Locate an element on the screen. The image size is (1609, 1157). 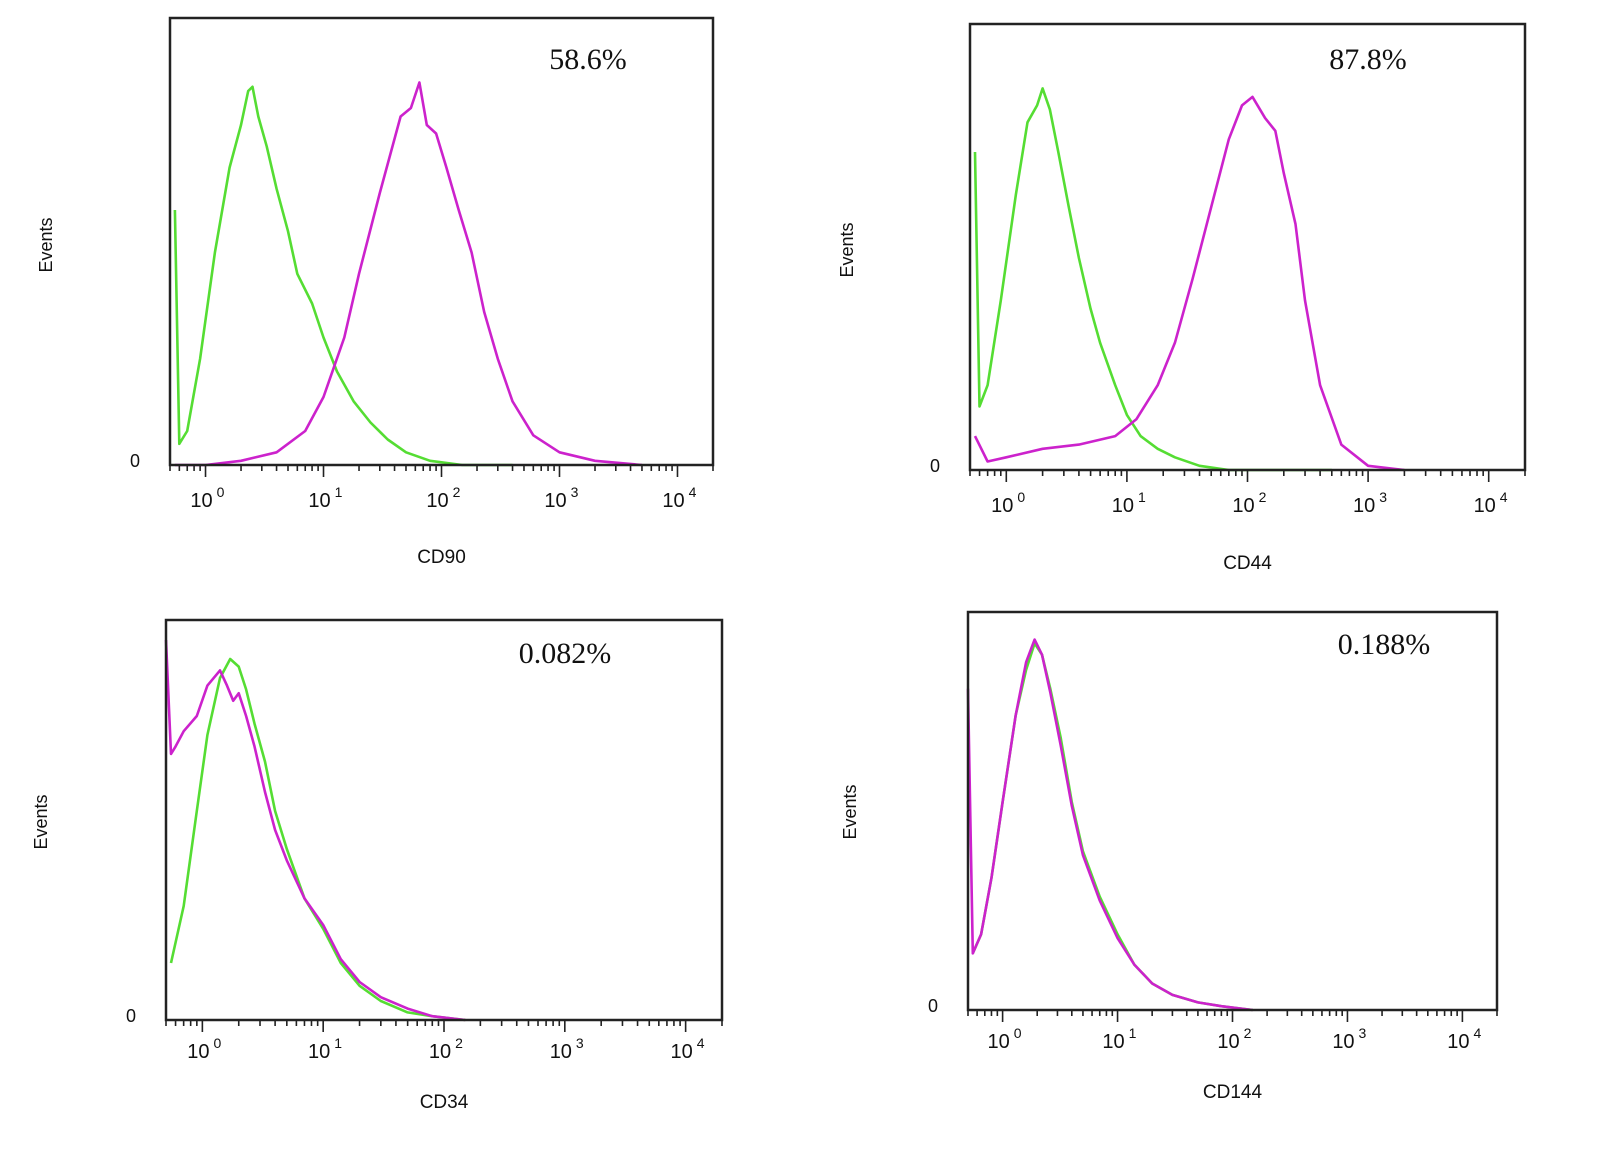
percent-positive-annotation: 0.082% is located at coordinates (565, 653).